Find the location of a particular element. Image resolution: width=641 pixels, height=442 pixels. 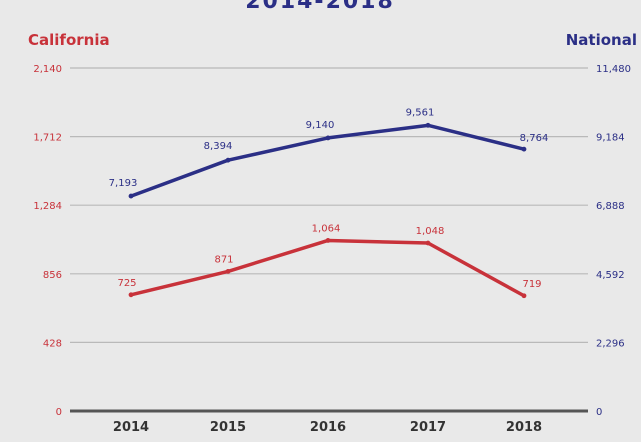

data-label: 9,140 is located at coordinates (320, 125).